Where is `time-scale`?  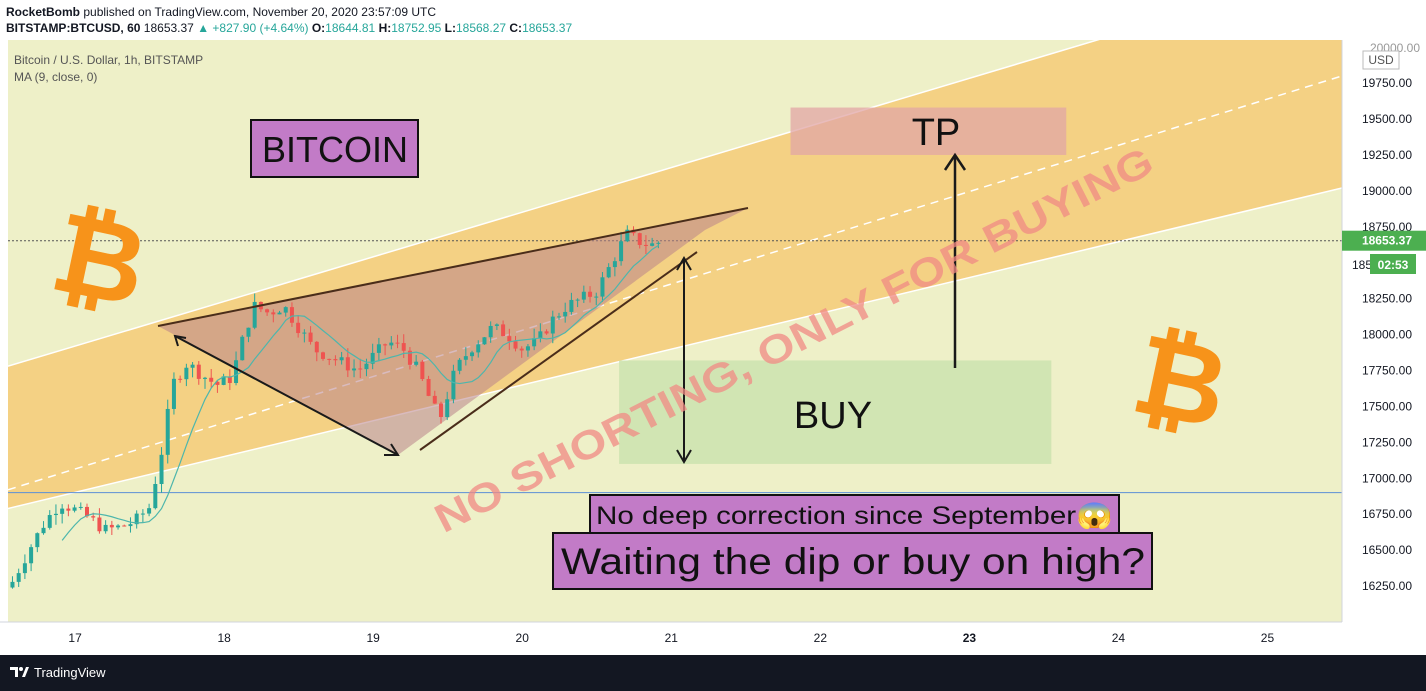
time-scale is located at coordinates (713, 638).